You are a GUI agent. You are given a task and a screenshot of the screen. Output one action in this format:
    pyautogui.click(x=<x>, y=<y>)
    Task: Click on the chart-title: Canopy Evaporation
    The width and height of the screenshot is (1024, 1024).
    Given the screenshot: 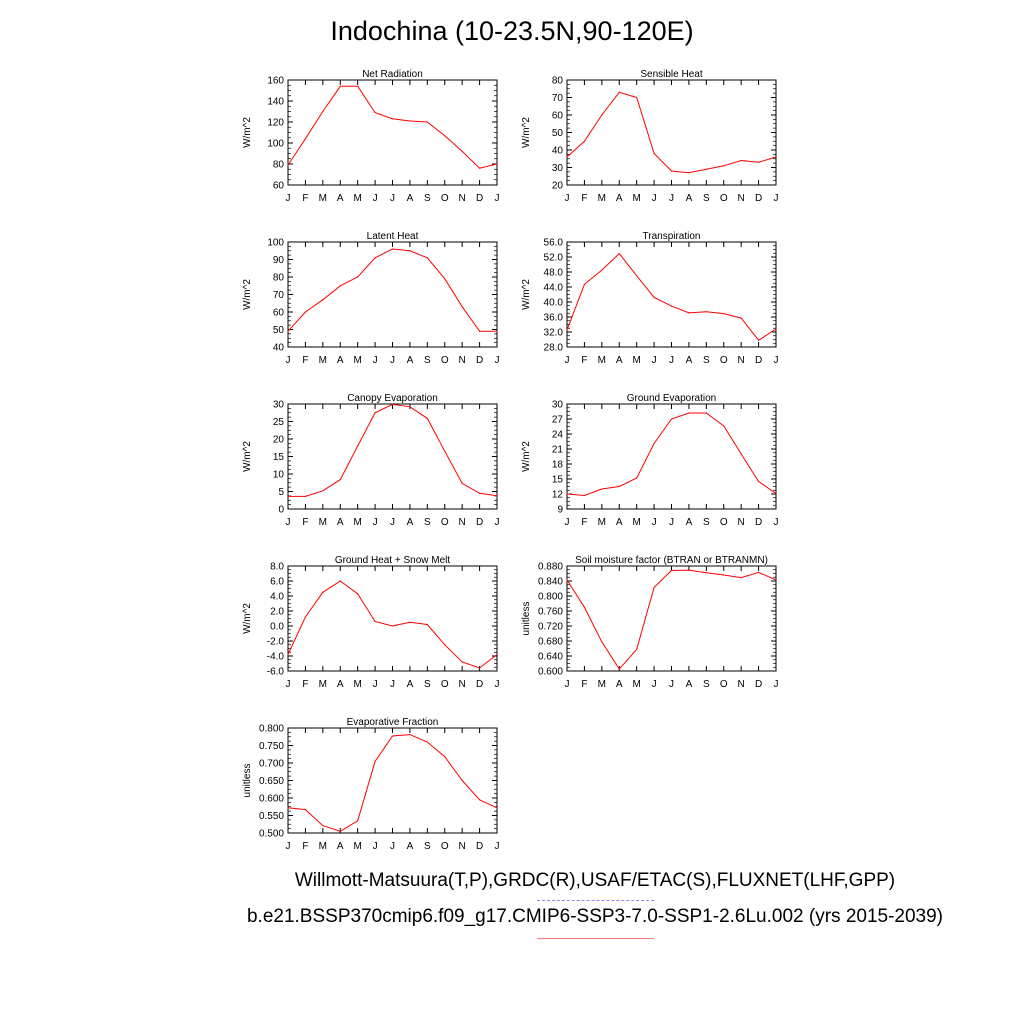 What is the action you would take?
    pyautogui.click(x=392, y=398)
    